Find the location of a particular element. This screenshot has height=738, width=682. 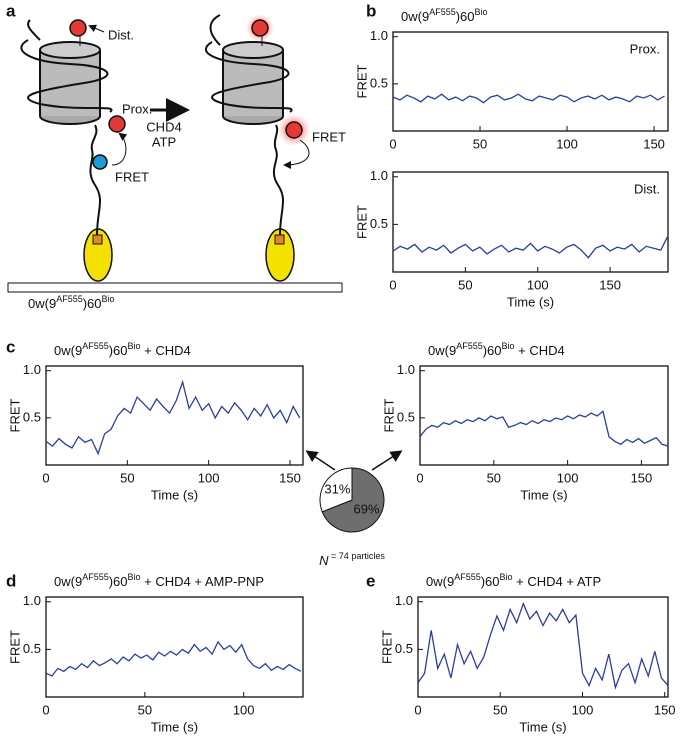

panel-label: d is located at coordinates (11, 580).